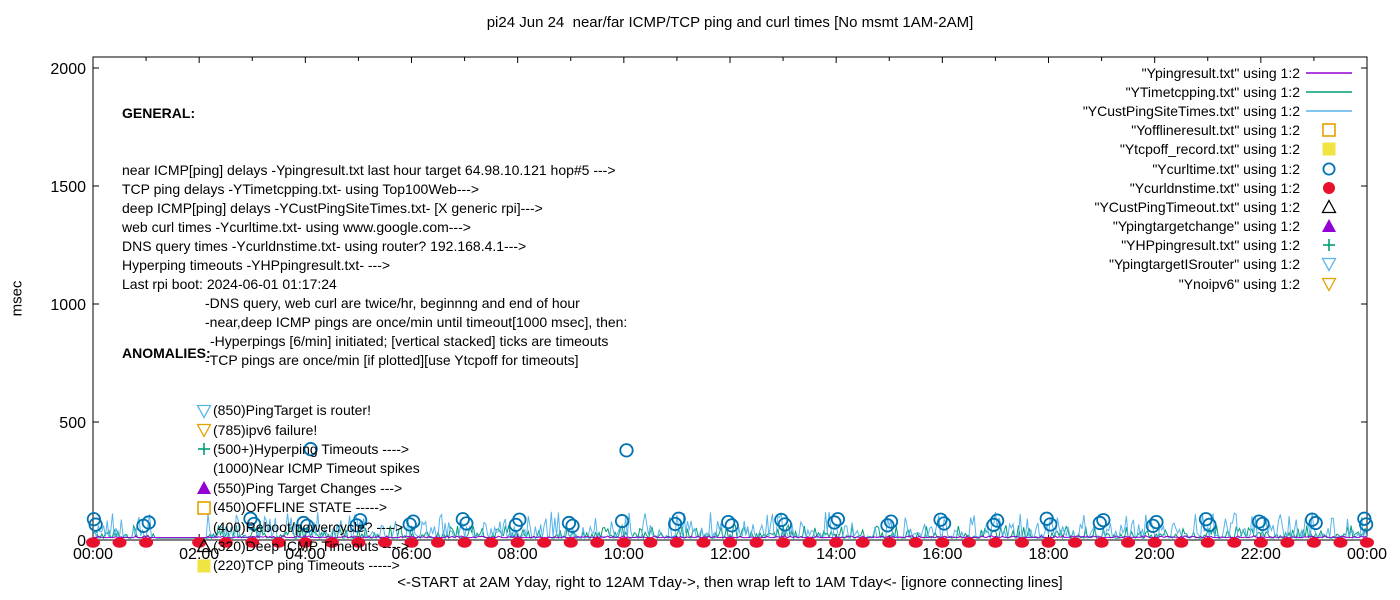  I want to click on legend-entry: "YpingtargetISrouter" using 1:2, so click(1220, 264).